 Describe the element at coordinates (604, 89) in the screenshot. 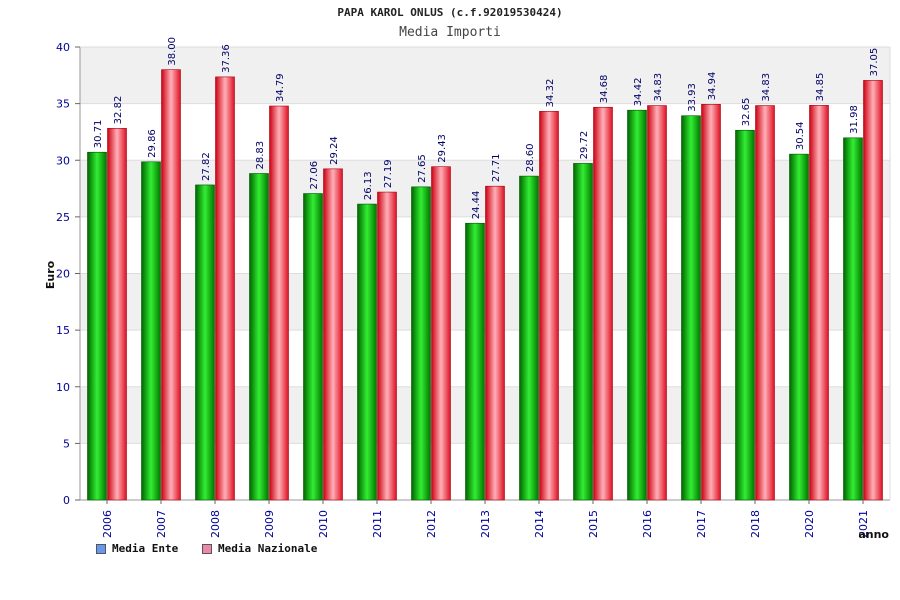

I see `data-label: 34.68` at that location.